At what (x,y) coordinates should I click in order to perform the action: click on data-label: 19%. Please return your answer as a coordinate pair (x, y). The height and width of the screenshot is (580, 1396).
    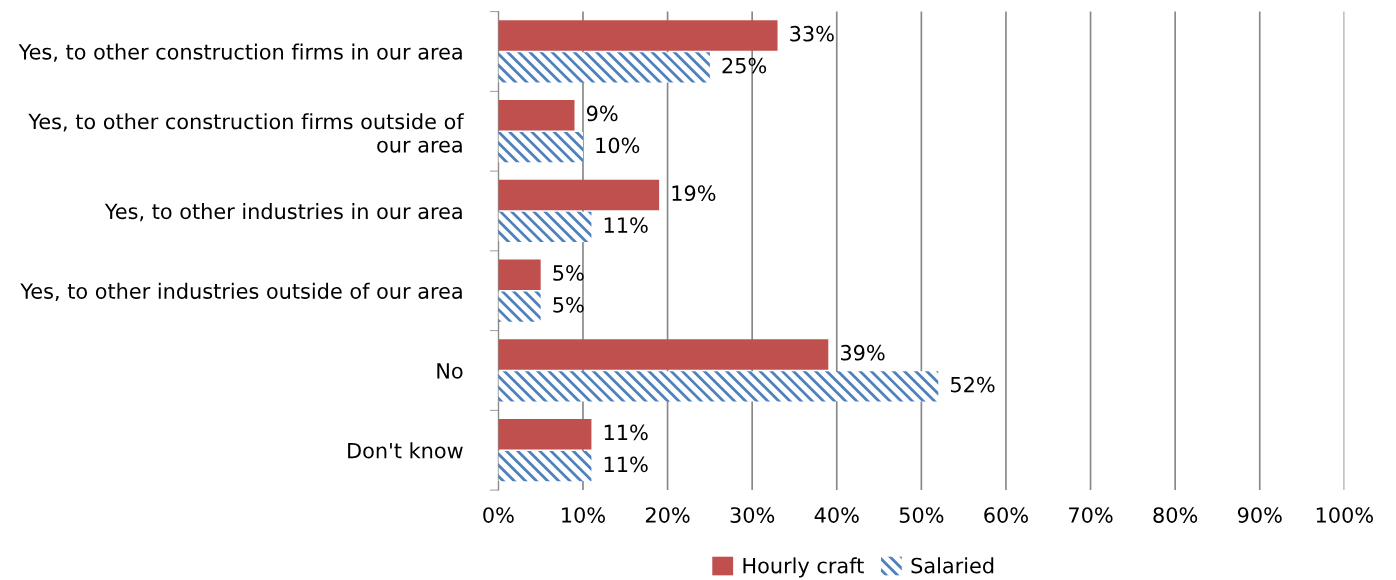
    Looking at the image, I should click on (694, 193).